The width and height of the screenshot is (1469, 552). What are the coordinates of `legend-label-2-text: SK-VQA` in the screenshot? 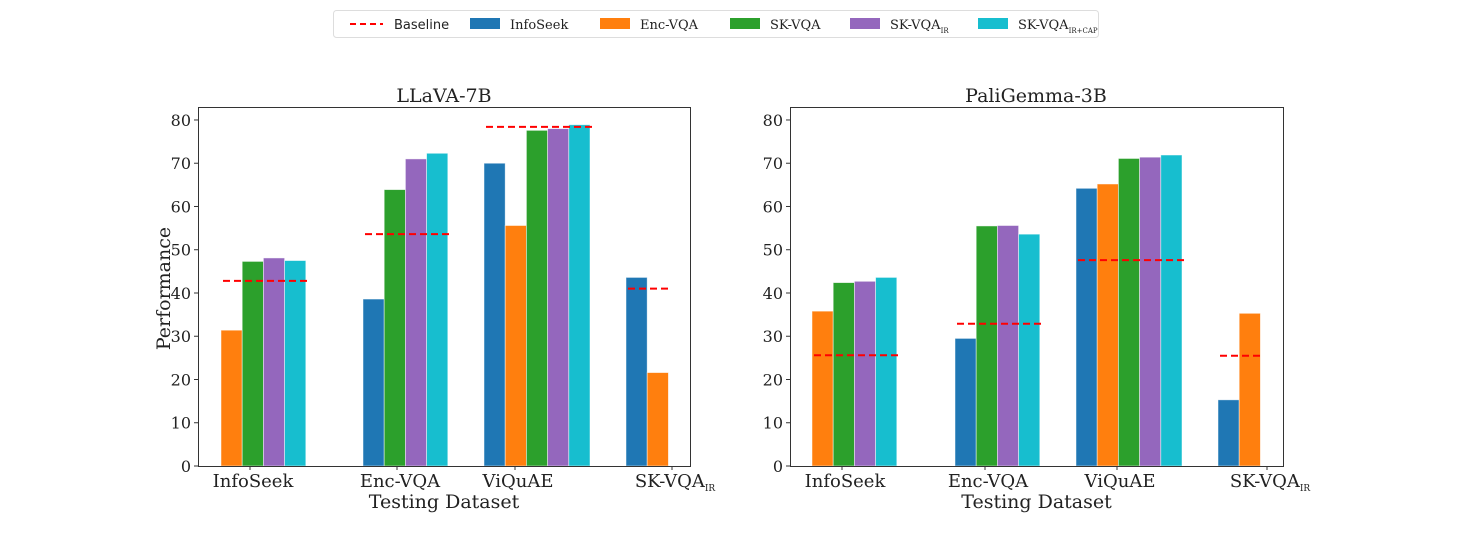 It's located at (795, 25).